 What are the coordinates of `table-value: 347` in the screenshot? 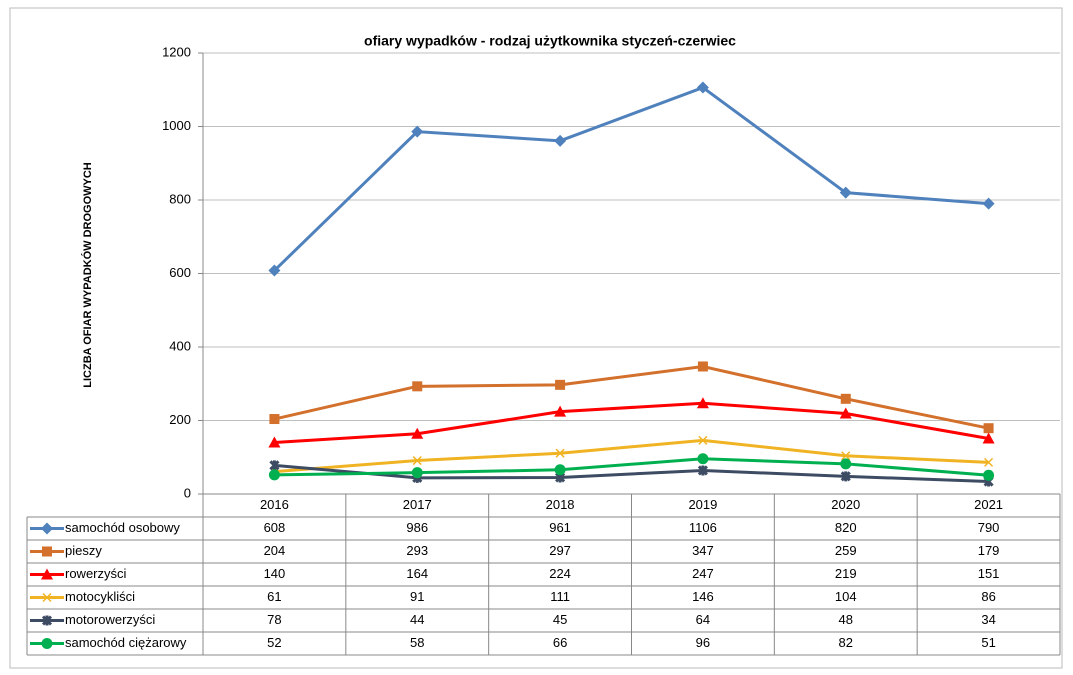 It's located at (703, 550).